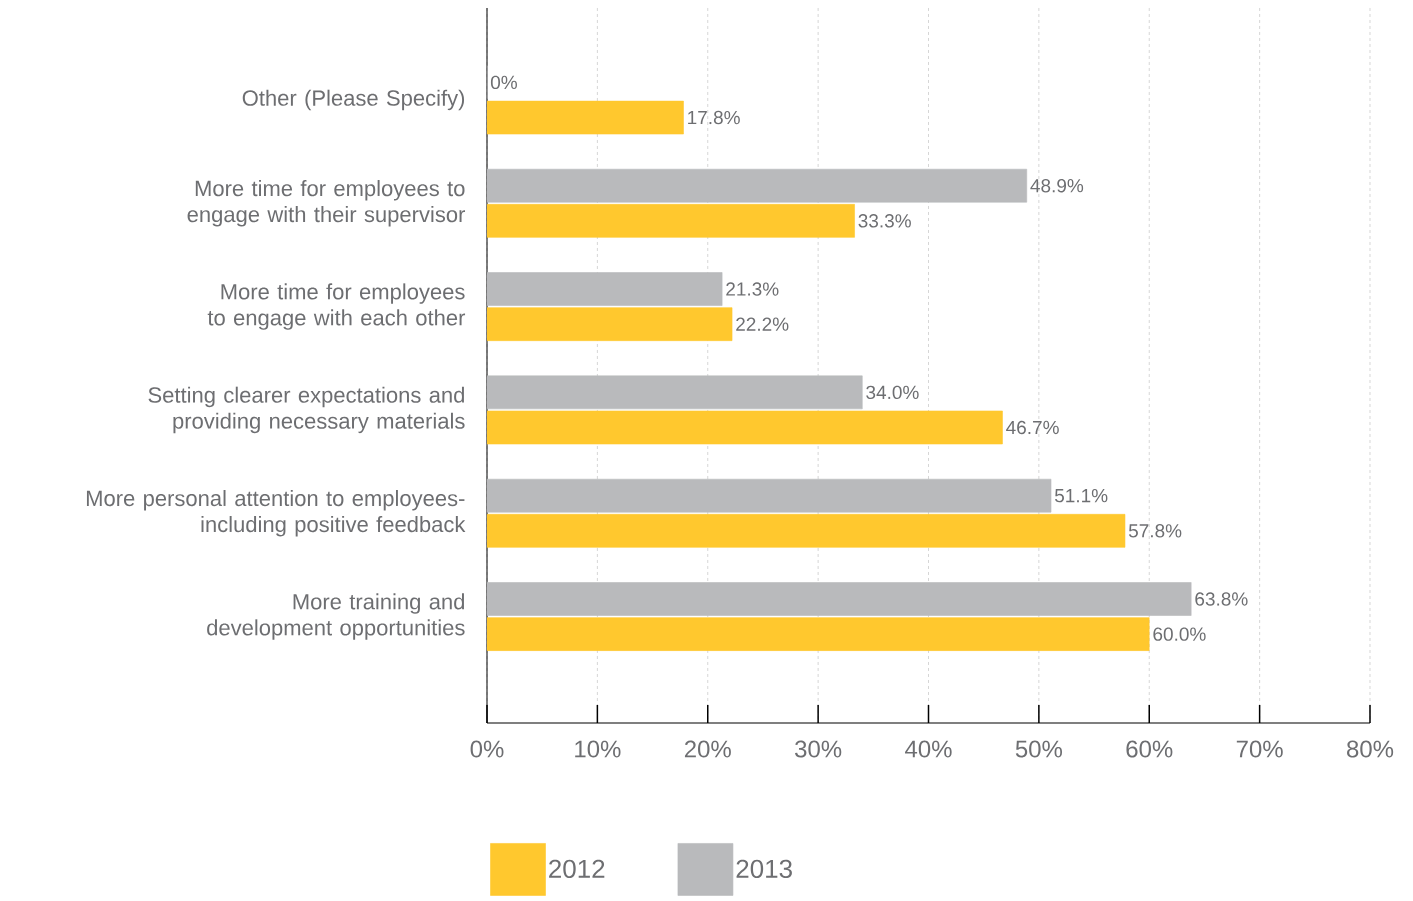  I want to click on y-tick-label: More time for employees to engage with their supervisor, so click(326, 203).